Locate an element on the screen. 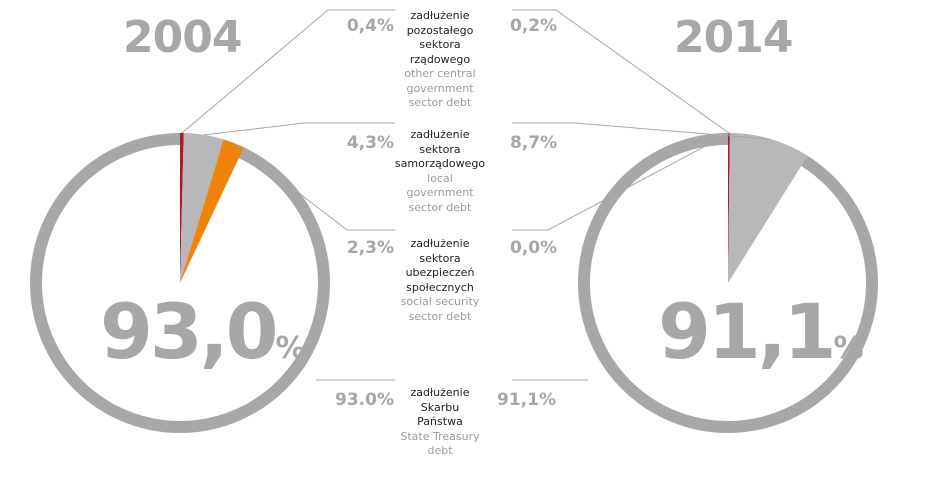  value-label-2014-treasury: 91,1% is located at coordinates (526, 400).